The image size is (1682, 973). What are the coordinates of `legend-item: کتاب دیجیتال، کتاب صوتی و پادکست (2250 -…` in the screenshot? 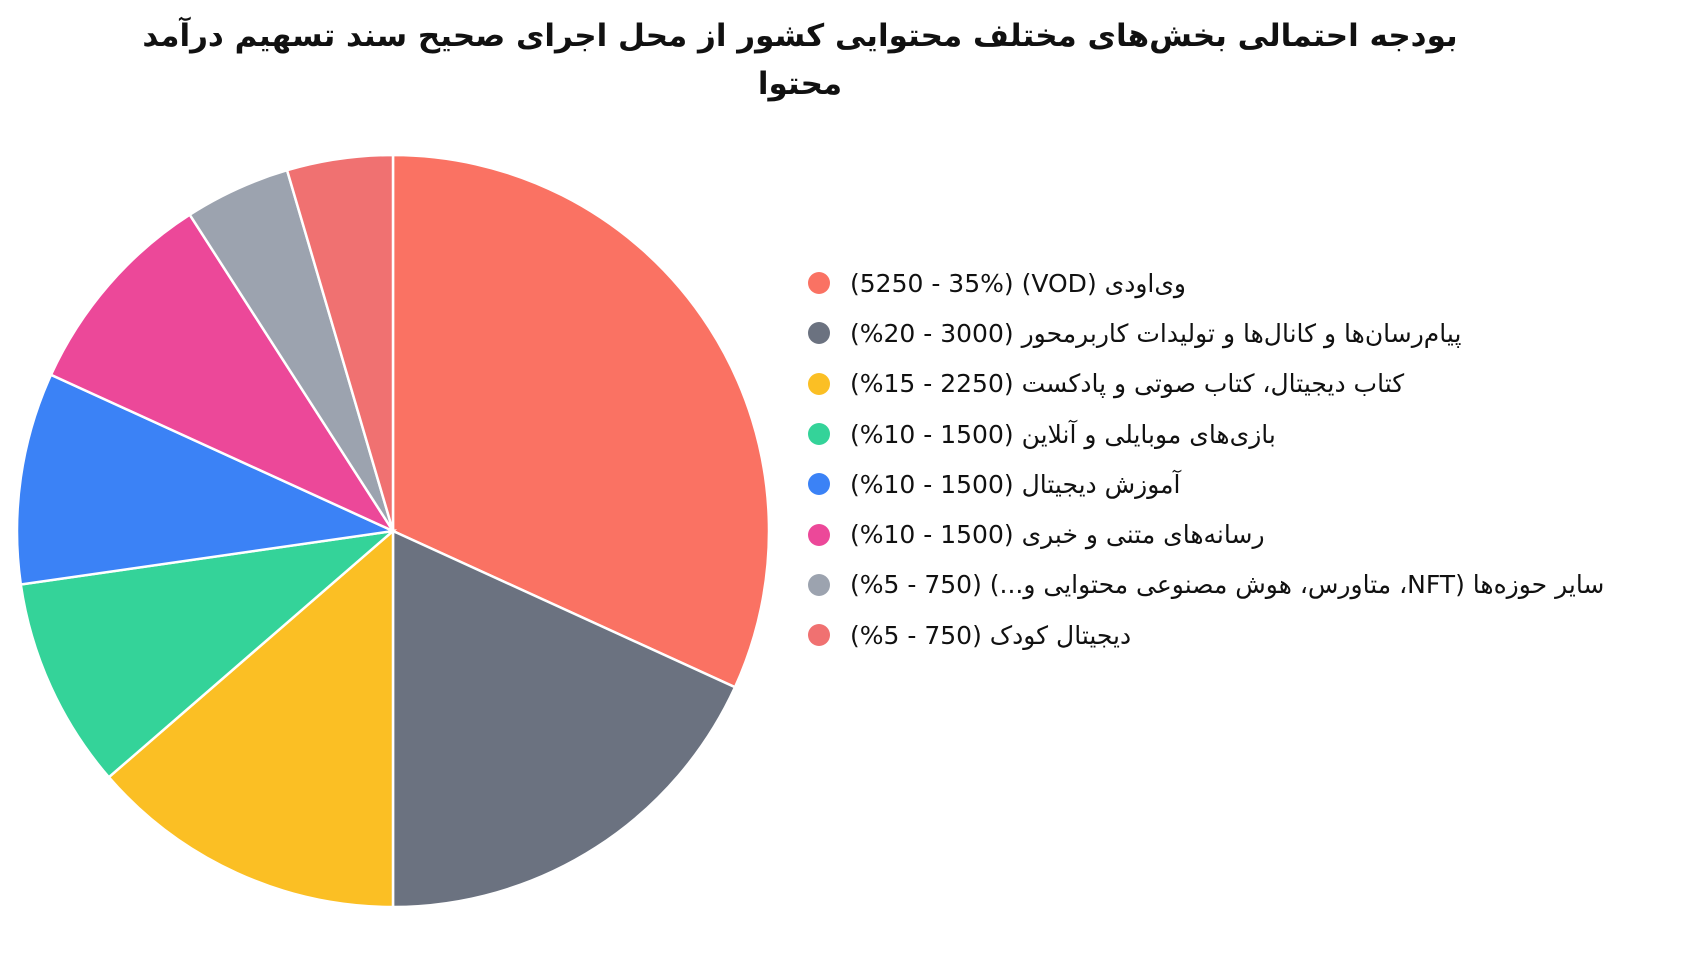 It's located at (1206, 384).